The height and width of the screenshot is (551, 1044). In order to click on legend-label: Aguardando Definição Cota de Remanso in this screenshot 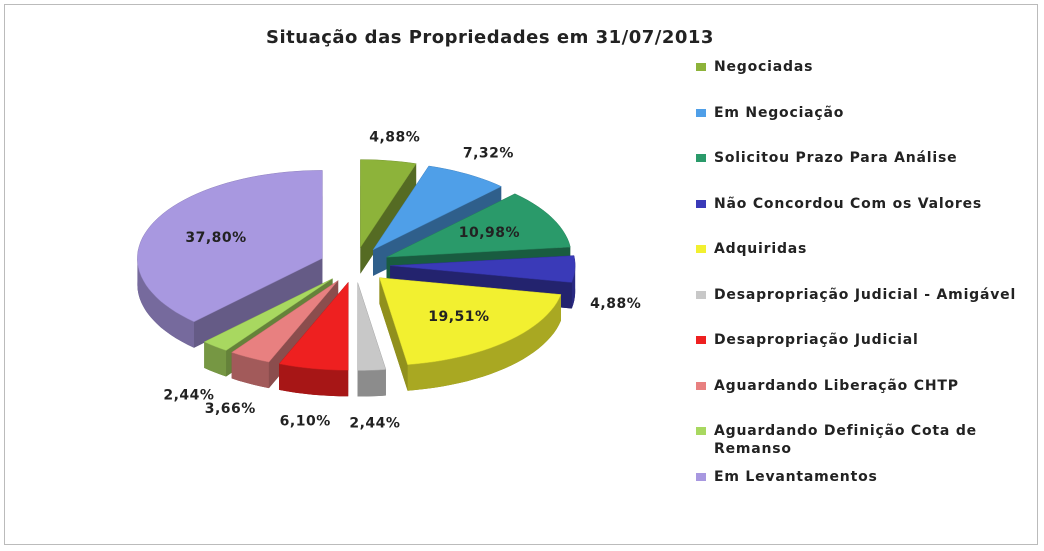, I will do `click(845, 440)`.